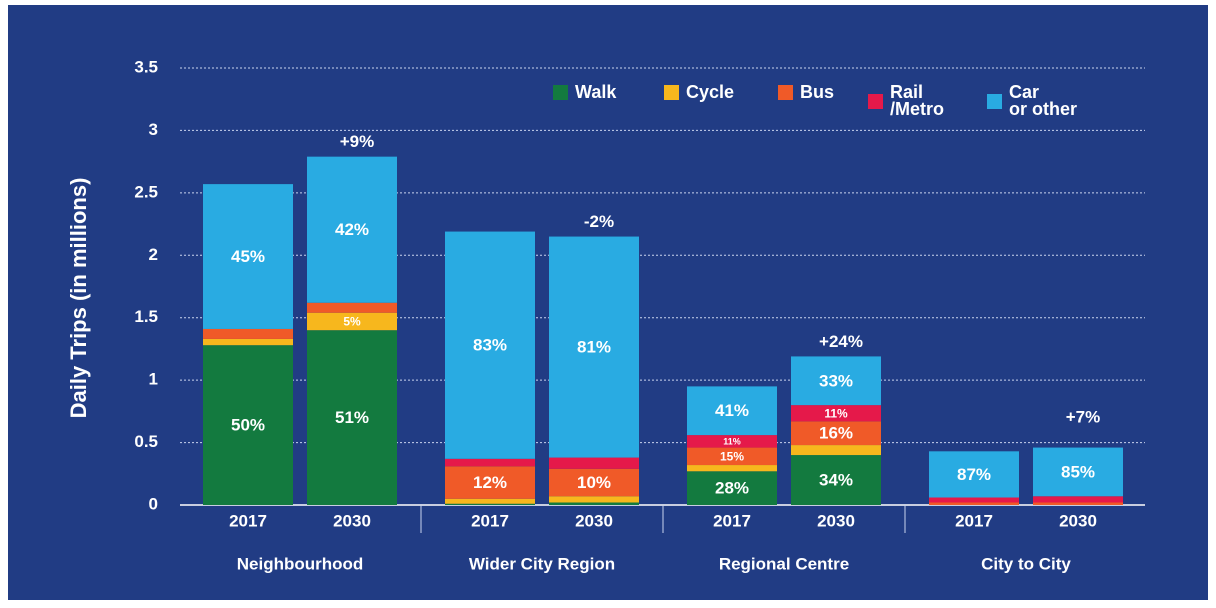 The height and width of the screenshot is (608, 1216). Describe the element at coordinates (153, 379) in the screenshot. I see `y-tick-label: 1` at that location.